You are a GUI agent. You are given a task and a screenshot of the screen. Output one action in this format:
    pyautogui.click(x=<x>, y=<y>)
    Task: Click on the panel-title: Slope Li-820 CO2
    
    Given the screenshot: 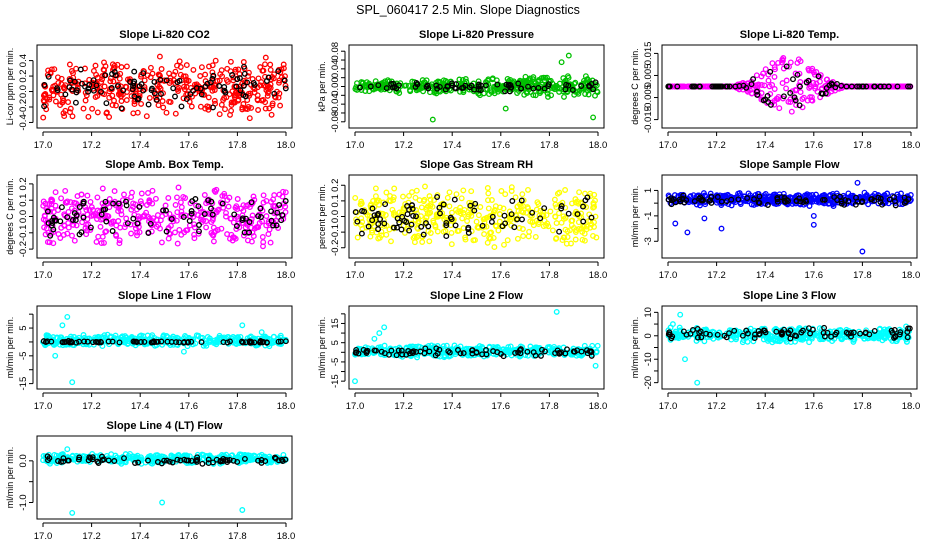 What is the action you would take?
    pyautogui.click(x=164, y=35)
    